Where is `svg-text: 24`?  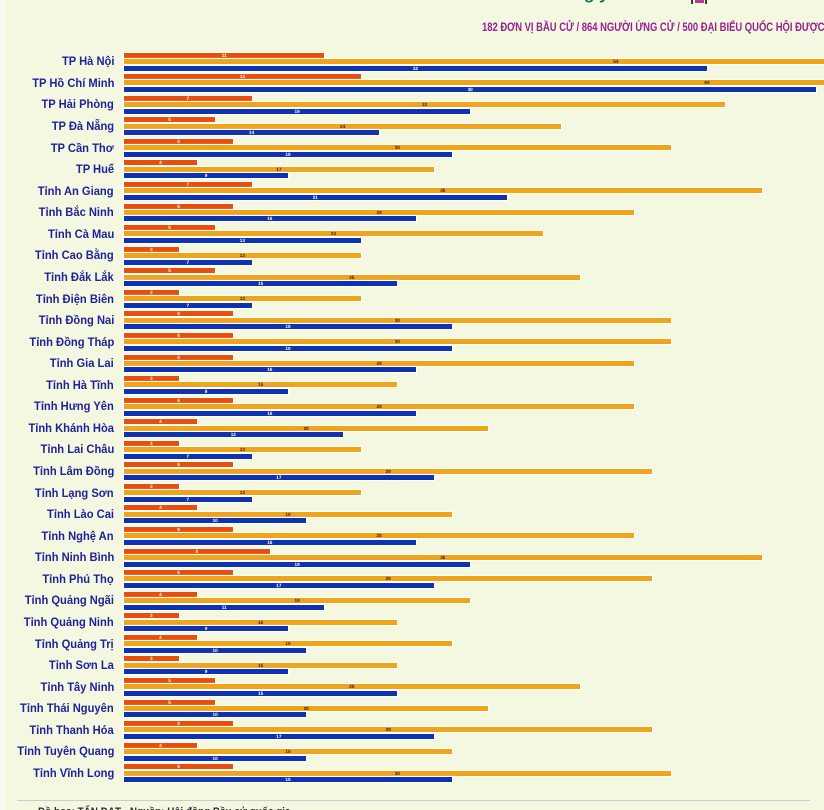 svg-text: 24 is located at coordinates (343, 126).